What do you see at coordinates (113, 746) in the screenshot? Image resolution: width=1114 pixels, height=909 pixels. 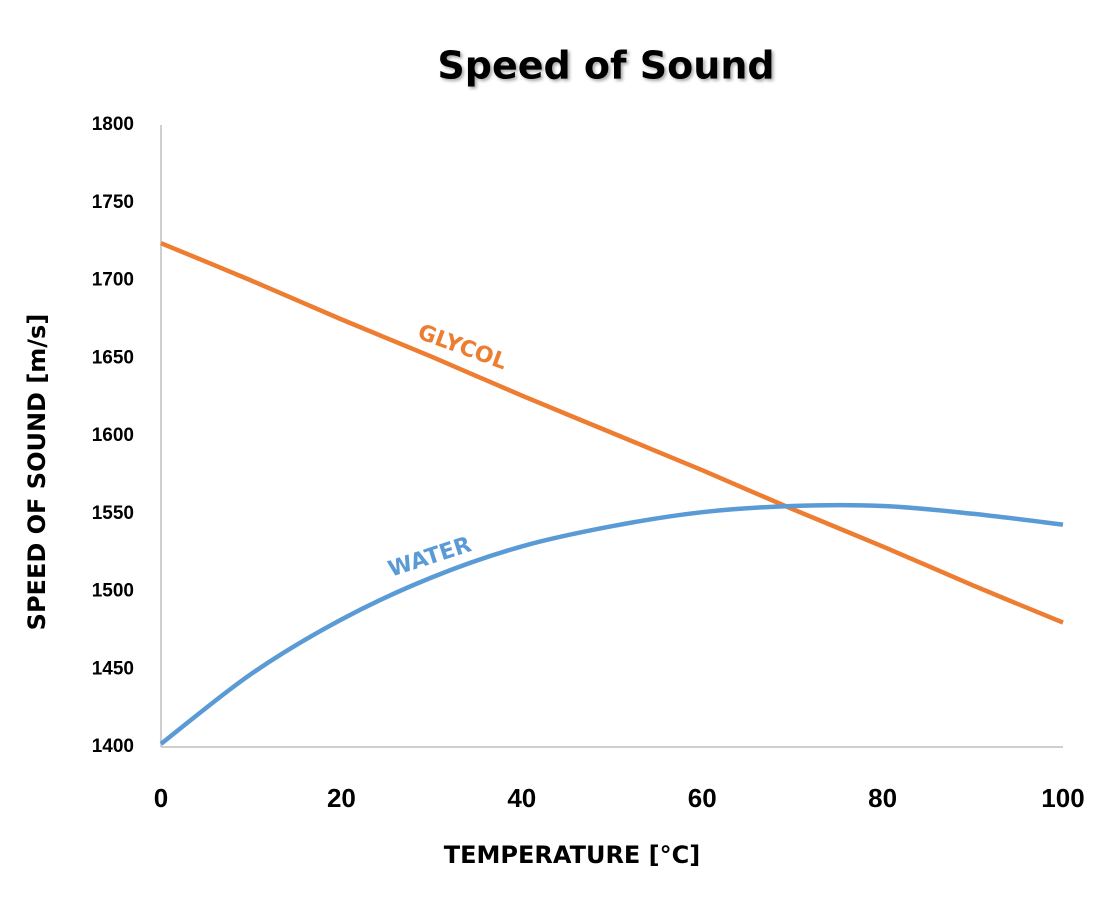 I see `y-tick-label: 1400` at bounding box center [113, 746].